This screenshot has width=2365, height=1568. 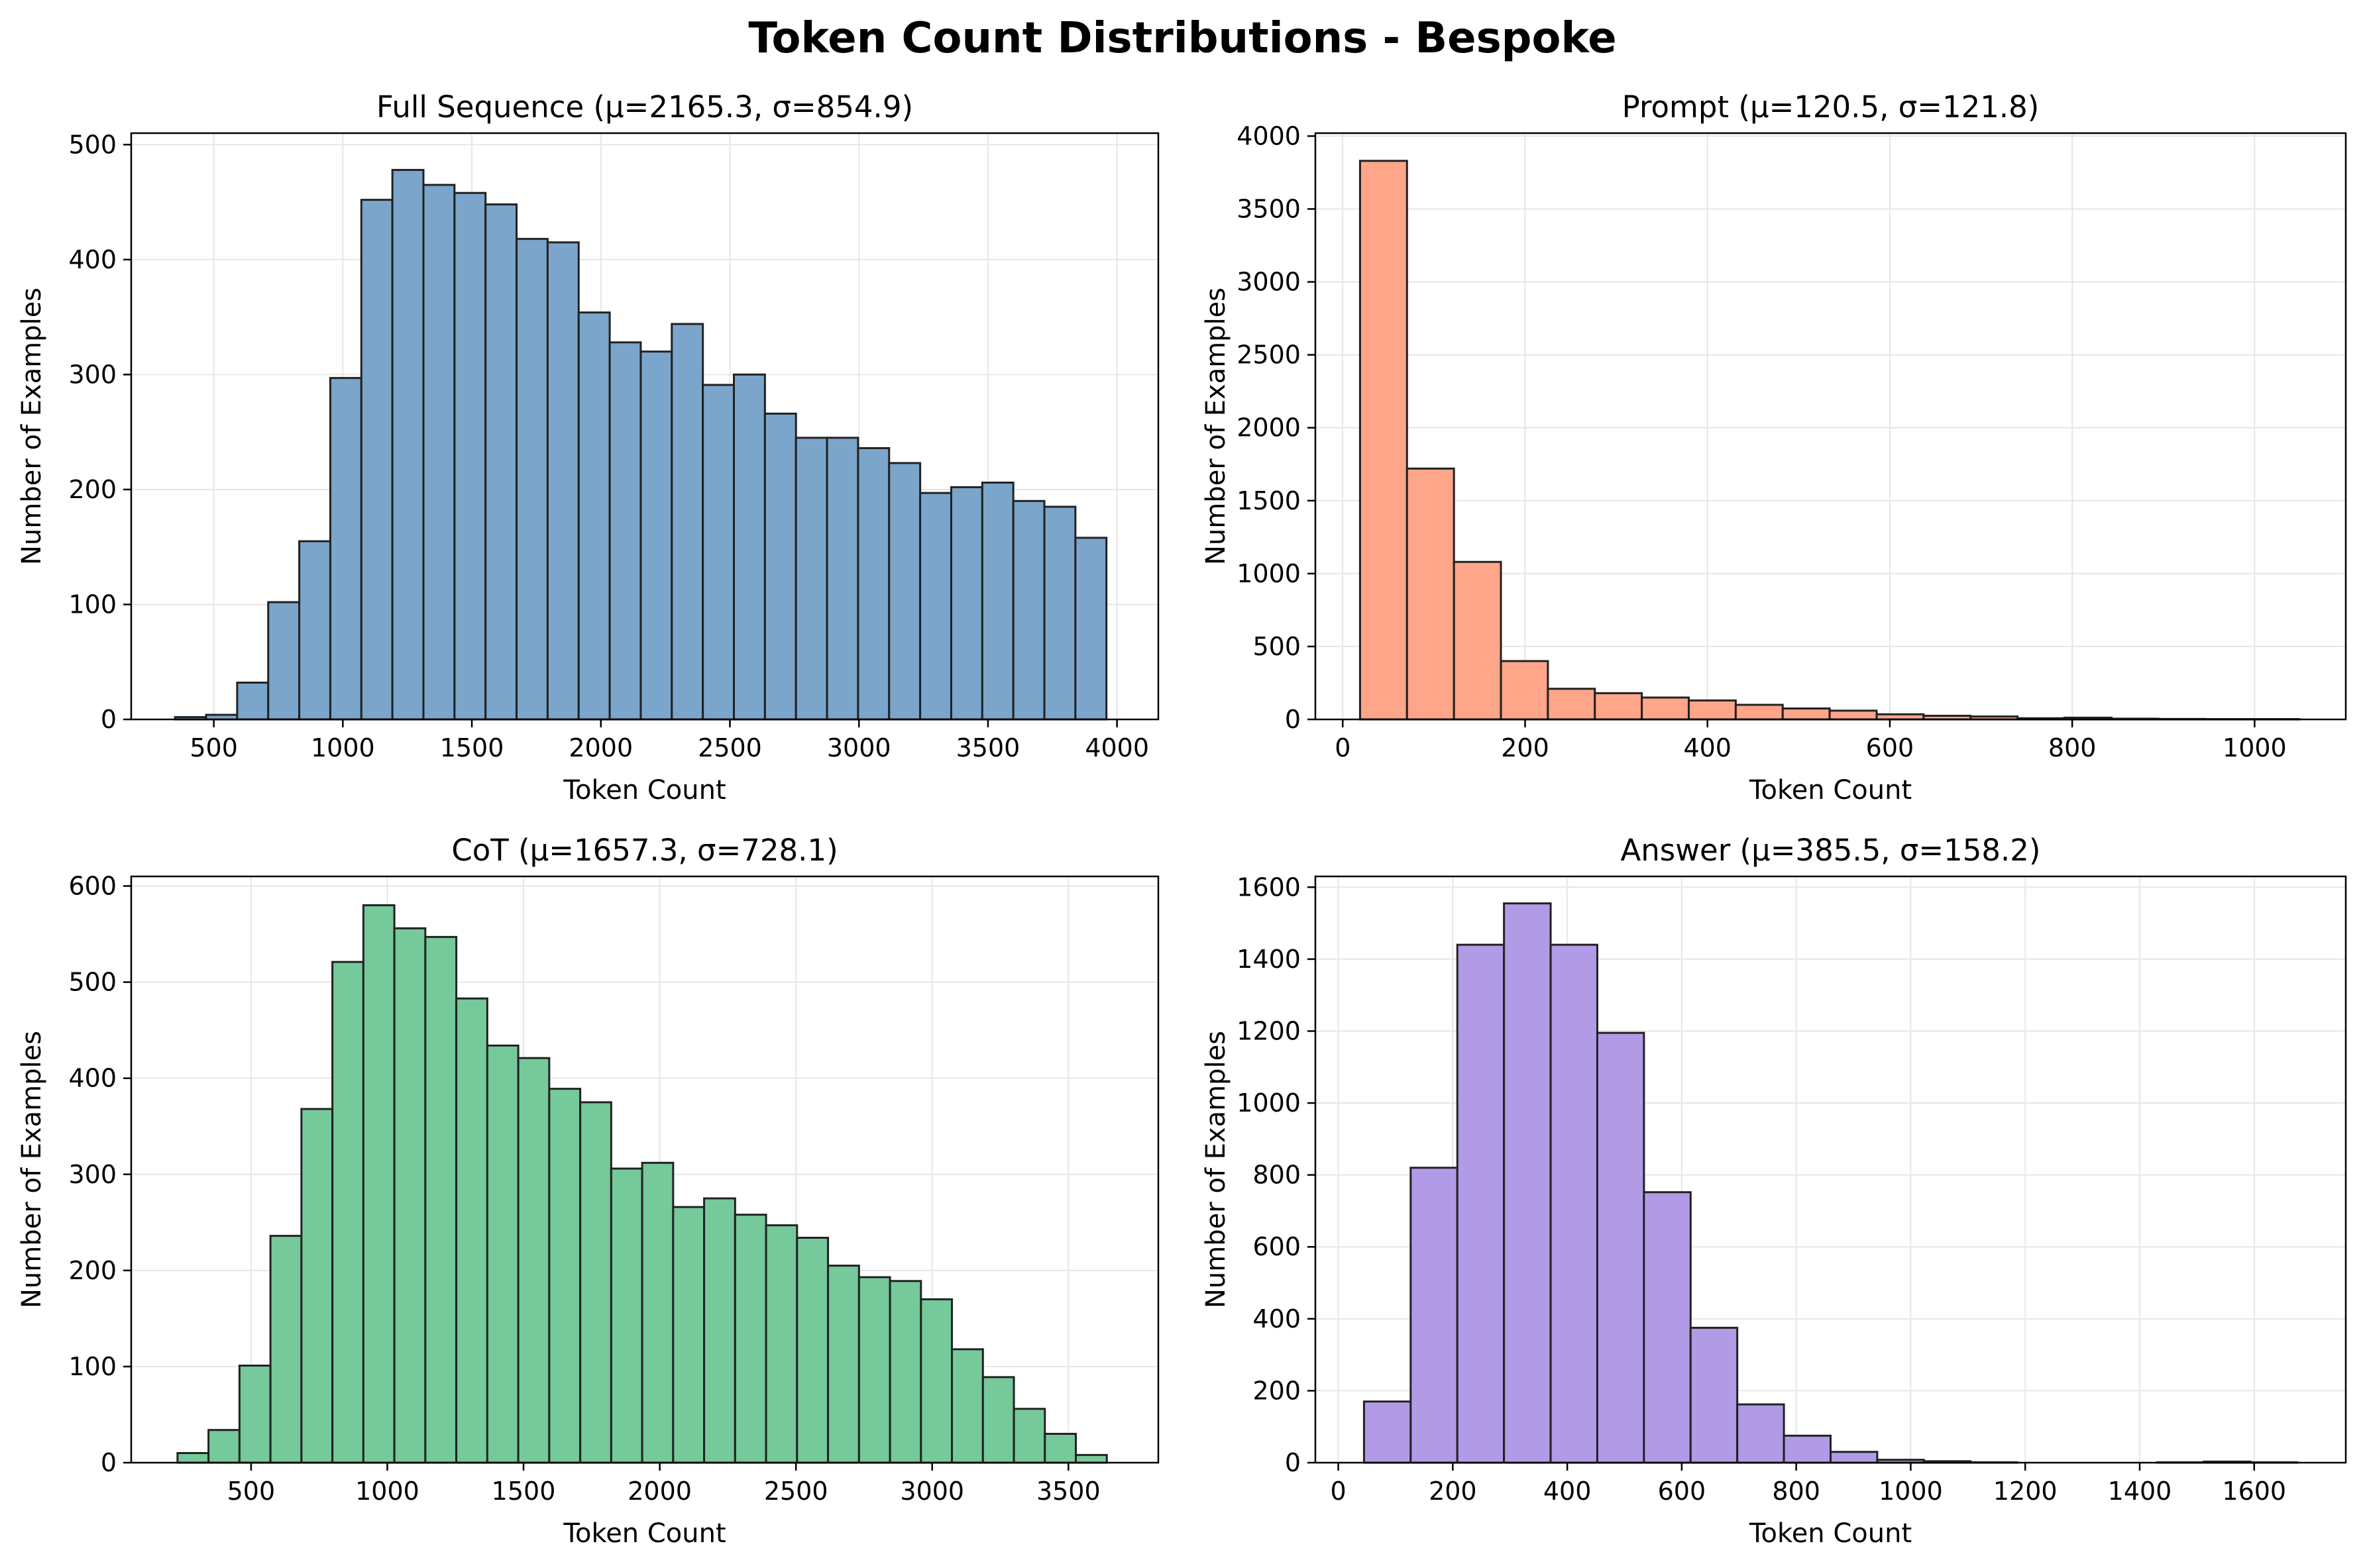 I want to click on y-tick-label: 4000, so click(x=1269, y=135).